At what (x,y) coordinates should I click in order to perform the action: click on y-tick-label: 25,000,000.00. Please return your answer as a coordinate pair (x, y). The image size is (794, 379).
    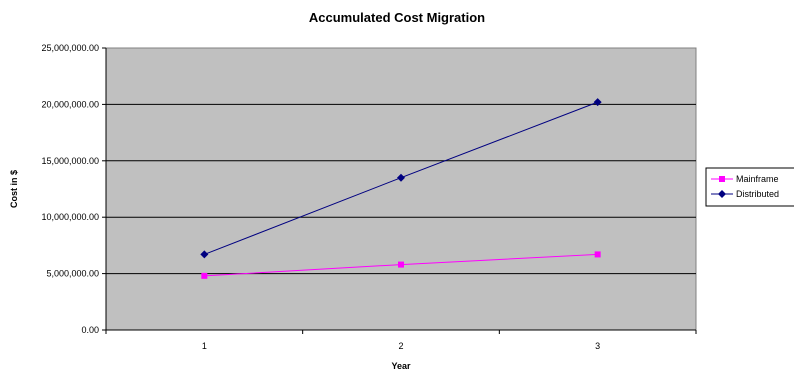
    Looking at the image, I should click on (70, 48).